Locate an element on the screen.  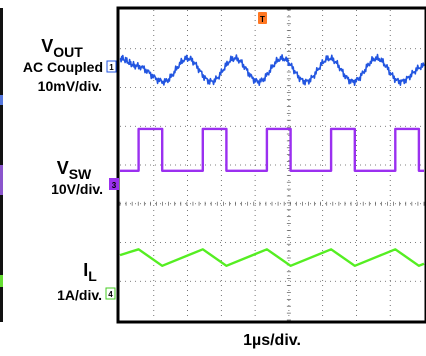
vsw-scale-label: 10V/div. is located at coordinates (77, 189).